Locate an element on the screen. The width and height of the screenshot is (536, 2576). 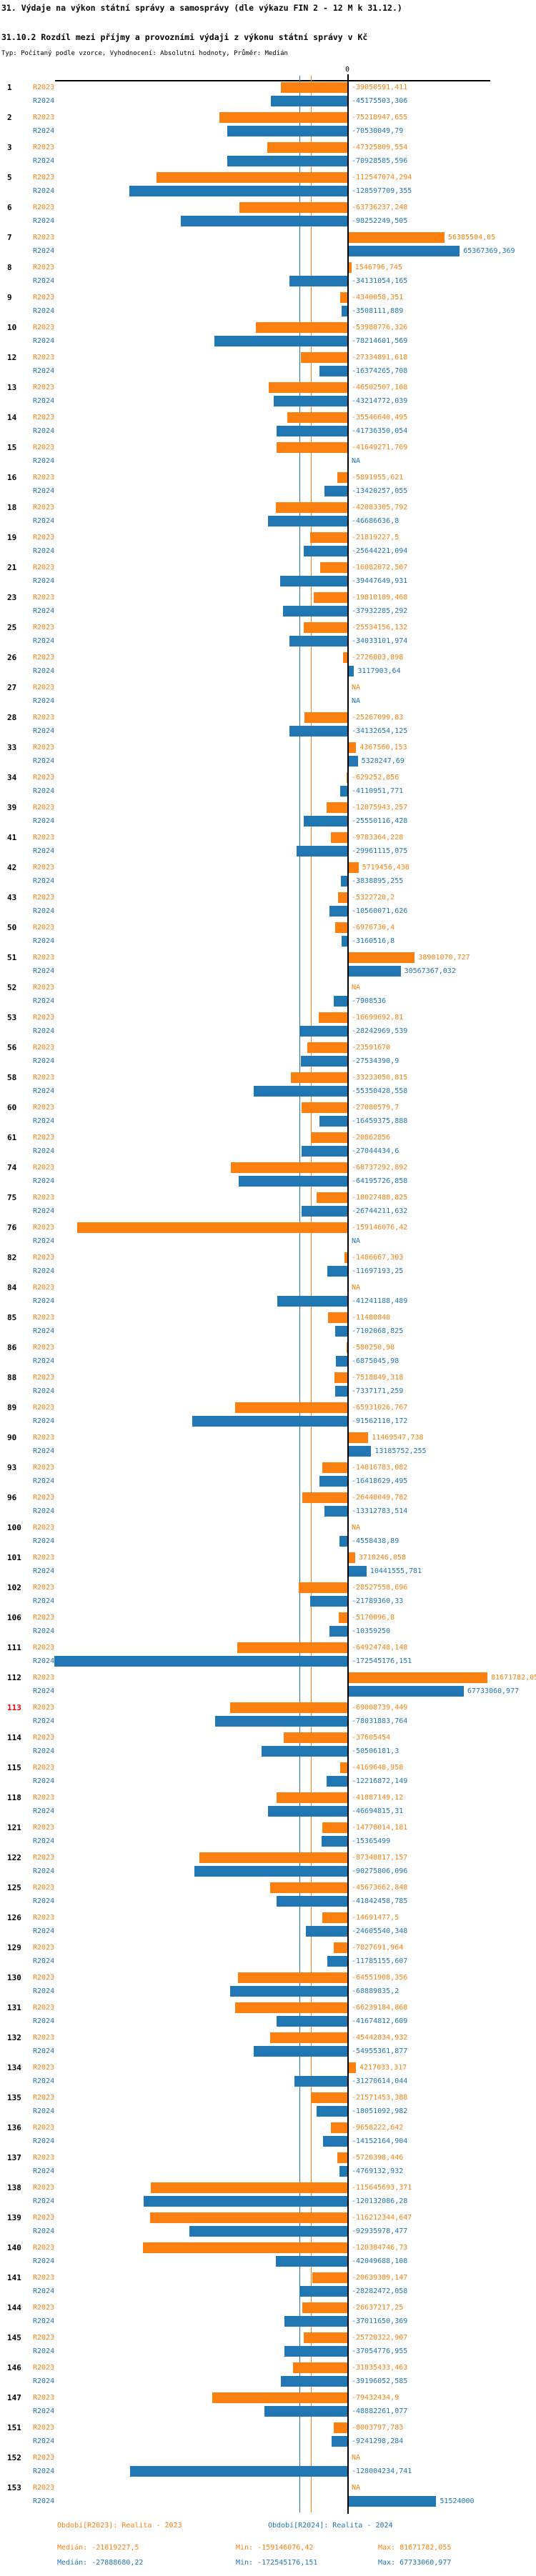
value-label-r2024: -3838895,255 is located at coordinates (378, 881).